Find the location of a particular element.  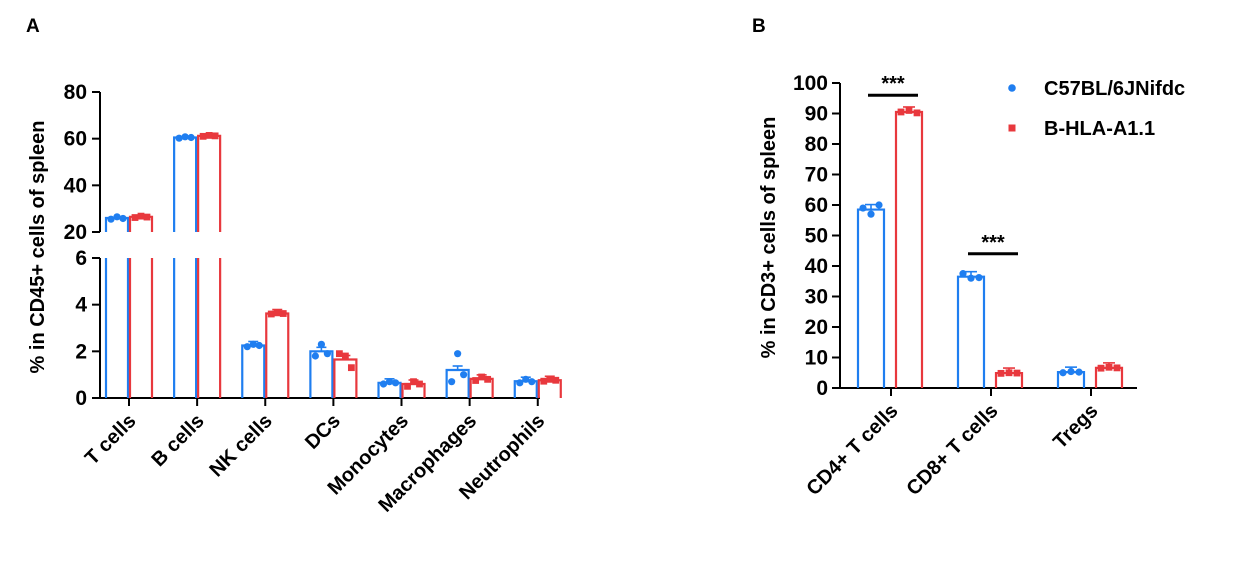

bar-b-cells-s1-upper is located at coordinates (209, 183).